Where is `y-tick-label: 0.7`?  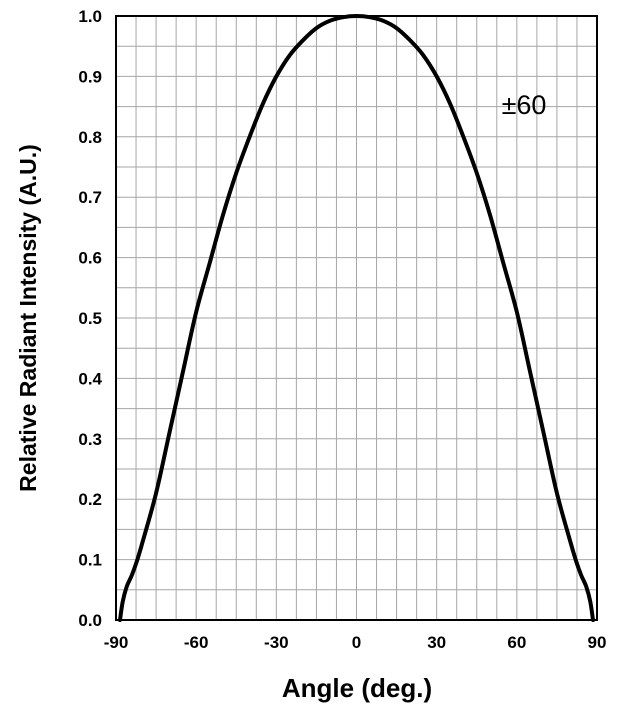 y-tick-label: 0.7 is located at coordinates (90, 197).